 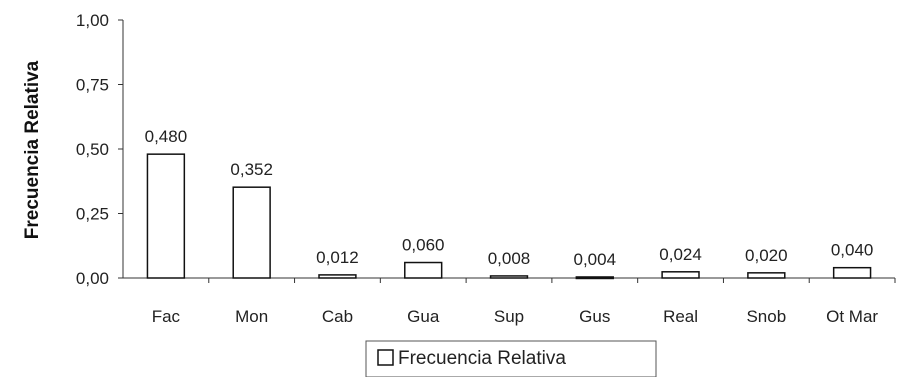 I want to click on data-label: 0,352, so click(x=251, y=169).